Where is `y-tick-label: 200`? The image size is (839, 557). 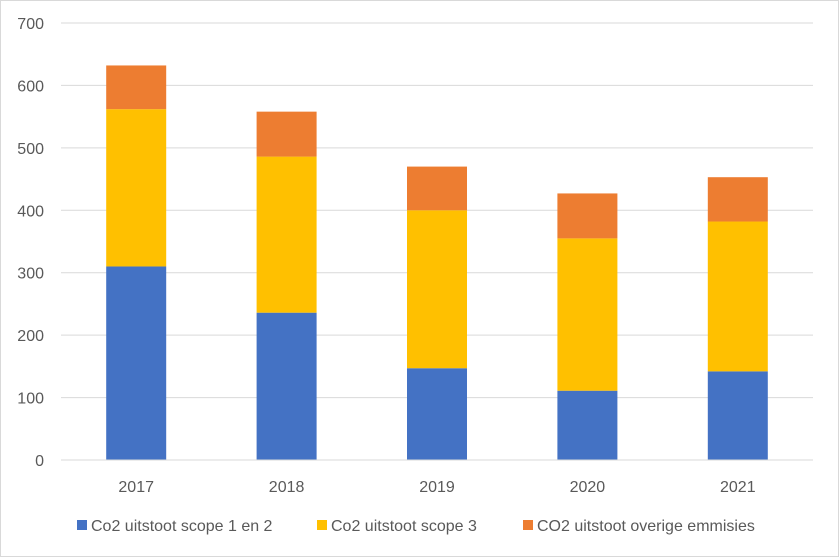
y-tick-label: 200 is located at coordinates (30, 336).